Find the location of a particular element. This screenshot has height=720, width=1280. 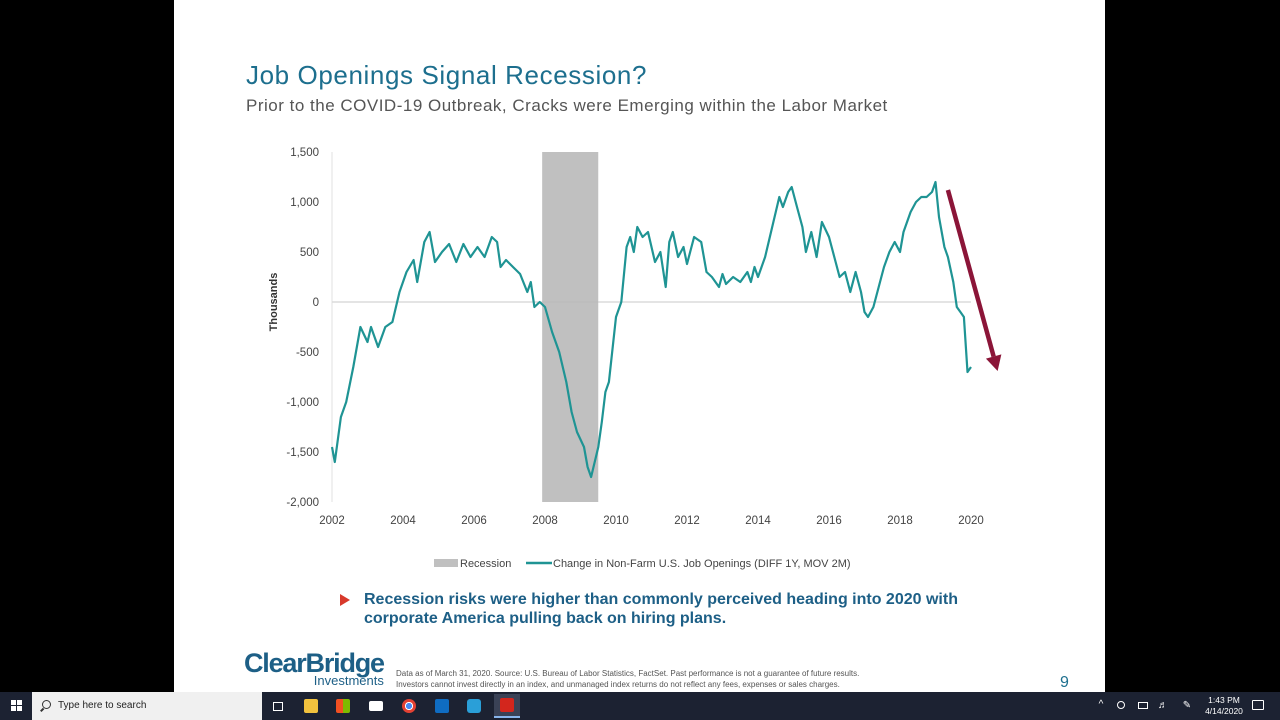

logo-main-text: ClearBridge is located at coordinates (314, 663).